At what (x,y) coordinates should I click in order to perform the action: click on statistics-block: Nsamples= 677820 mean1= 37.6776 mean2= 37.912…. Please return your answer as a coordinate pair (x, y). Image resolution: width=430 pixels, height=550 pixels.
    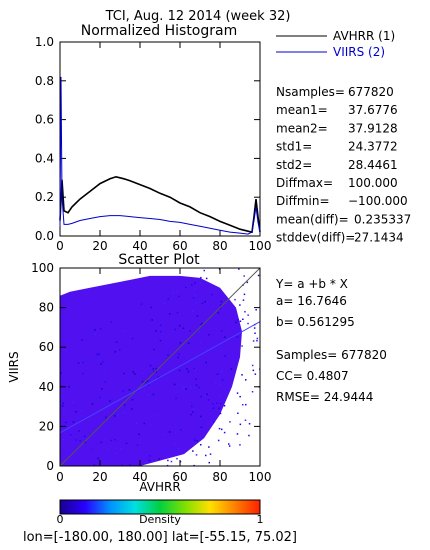
    Looking at the image, I should click on (343, 165).